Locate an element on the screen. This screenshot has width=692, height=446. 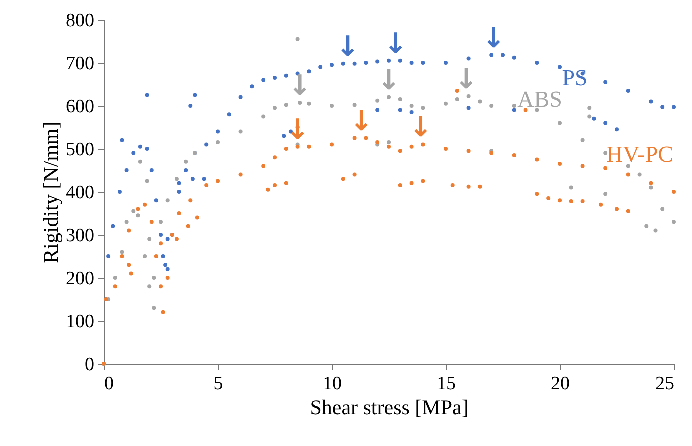
y-tick-label: 200 is located at coordinates (80, 279).